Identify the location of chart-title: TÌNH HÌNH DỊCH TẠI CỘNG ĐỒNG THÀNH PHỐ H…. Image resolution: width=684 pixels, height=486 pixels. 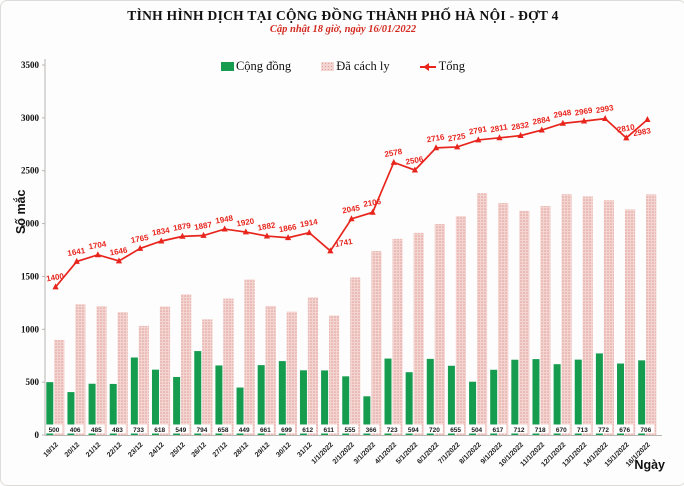
(343, 15).